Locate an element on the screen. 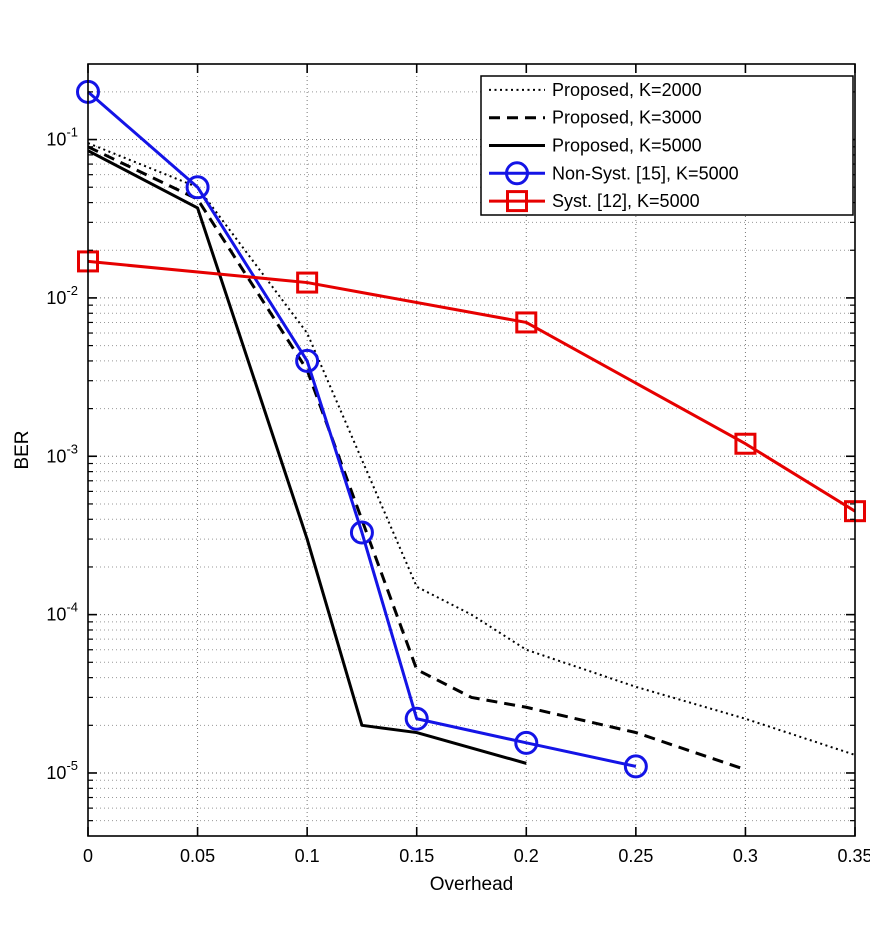 The height and width of the screenshot is (939, 870). legend-marker-circle is located at coordinates (517, 173).